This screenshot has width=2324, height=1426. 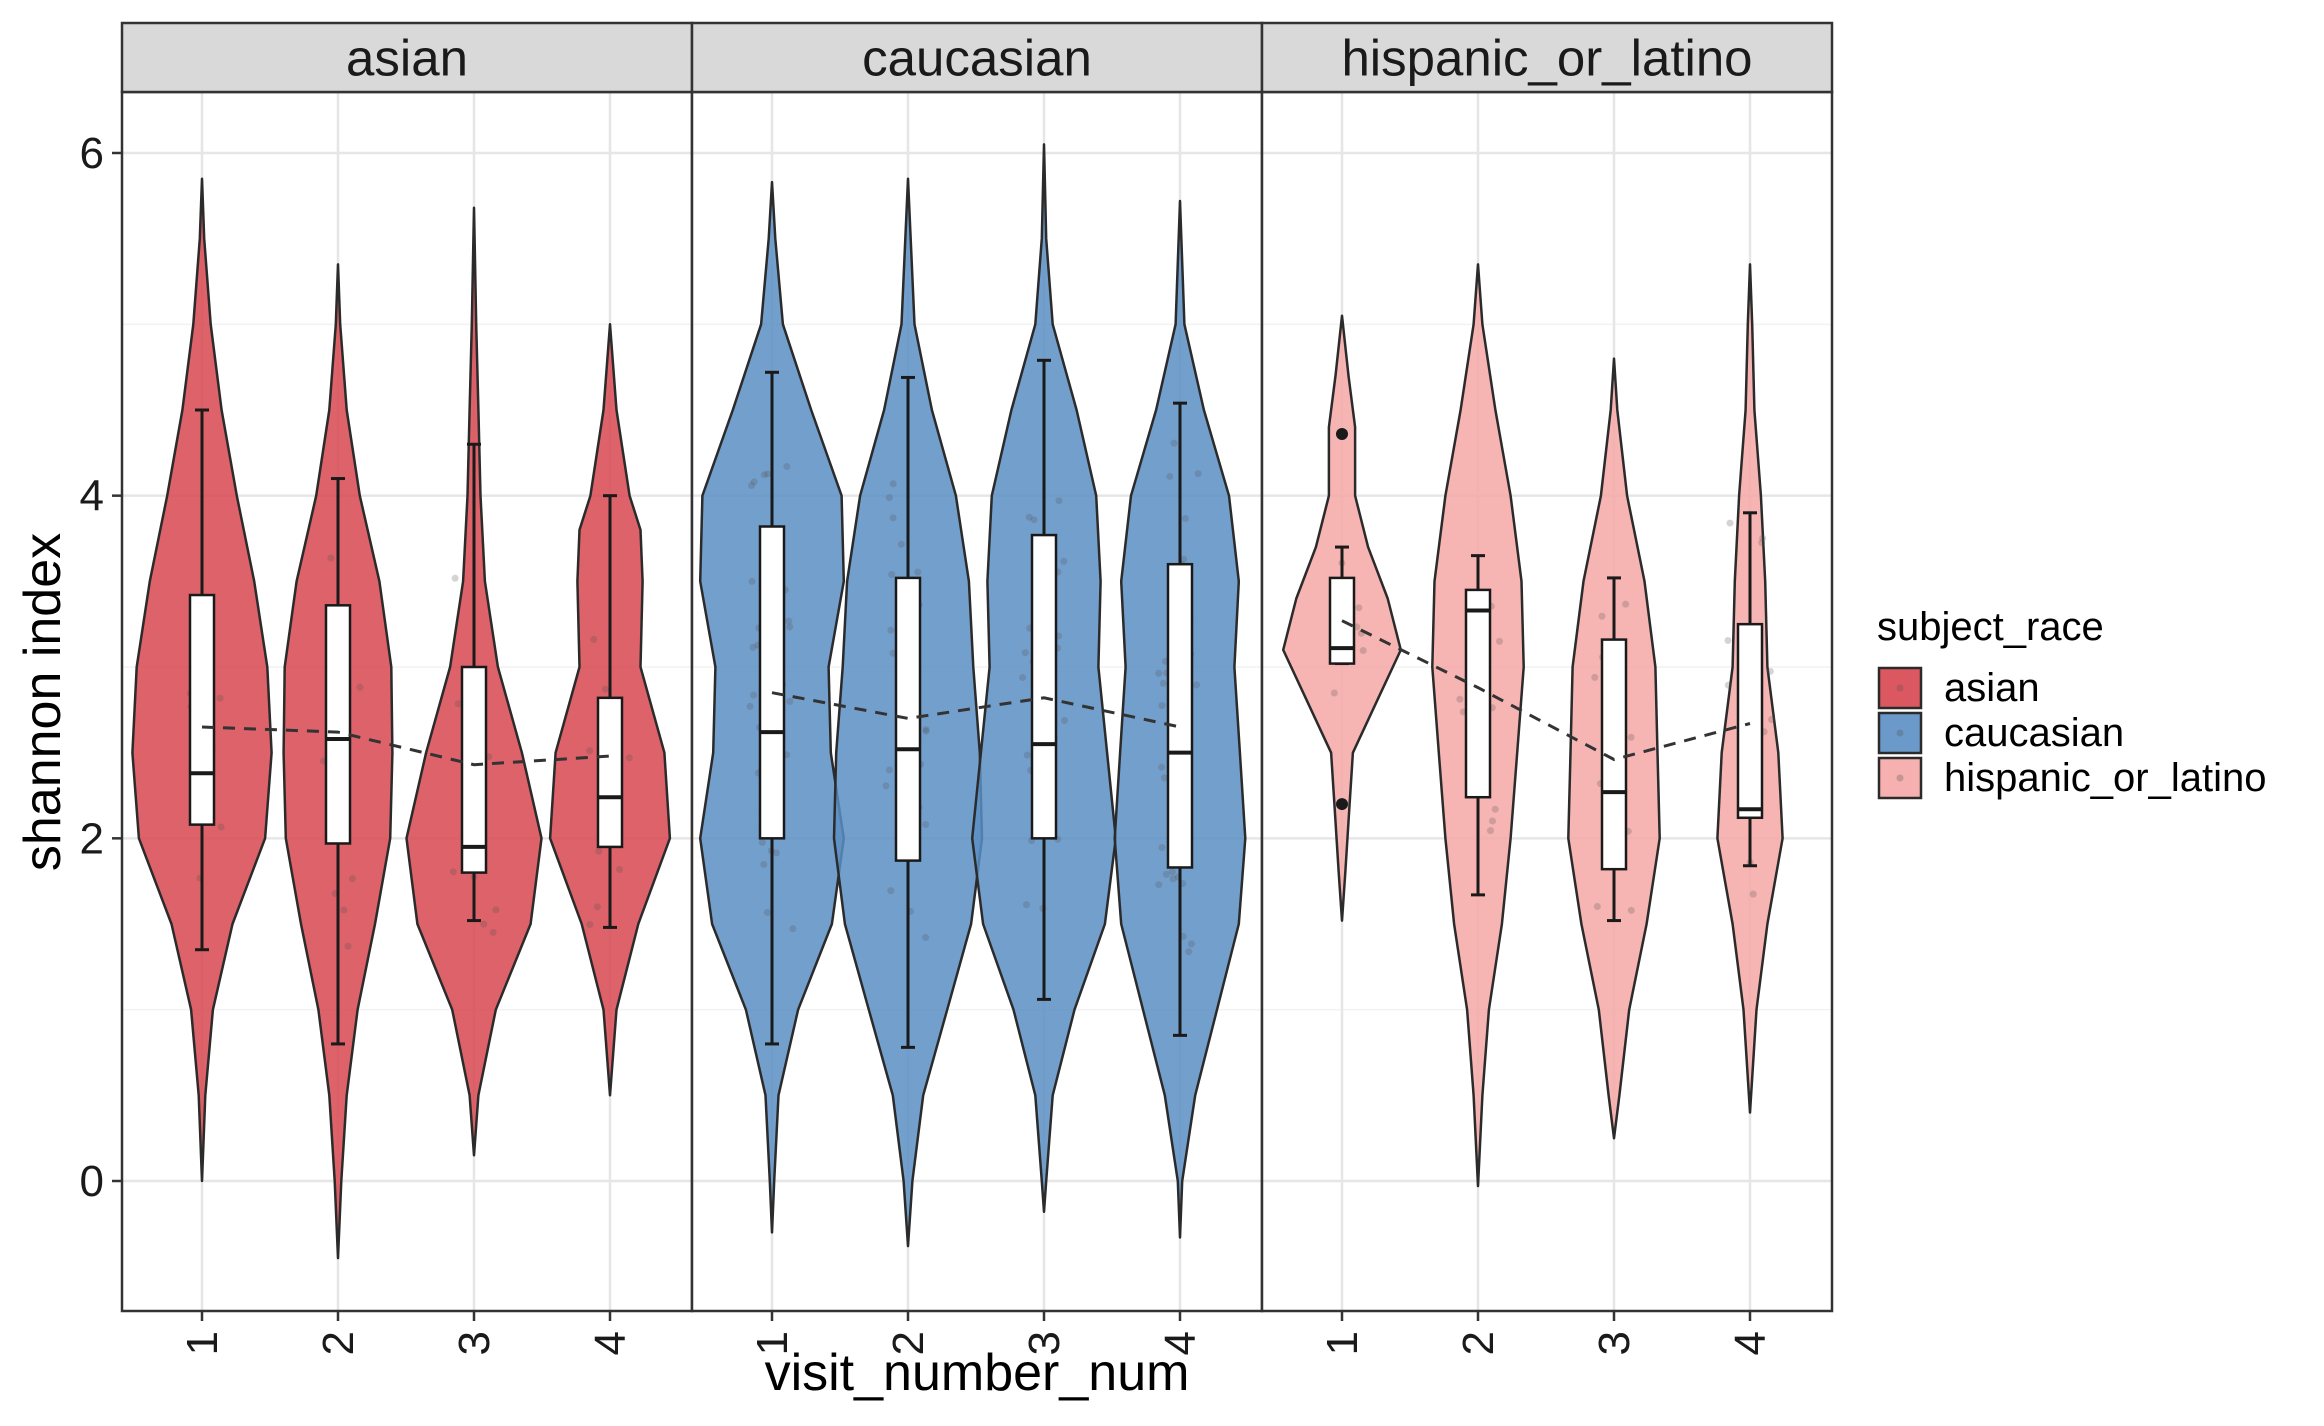 What do you see at coordinates (2105, 778) in the screenshot?
I see `legend-label-hispanic_or_latino: hispanic_or_latino` at bounding box center [2105, 778].